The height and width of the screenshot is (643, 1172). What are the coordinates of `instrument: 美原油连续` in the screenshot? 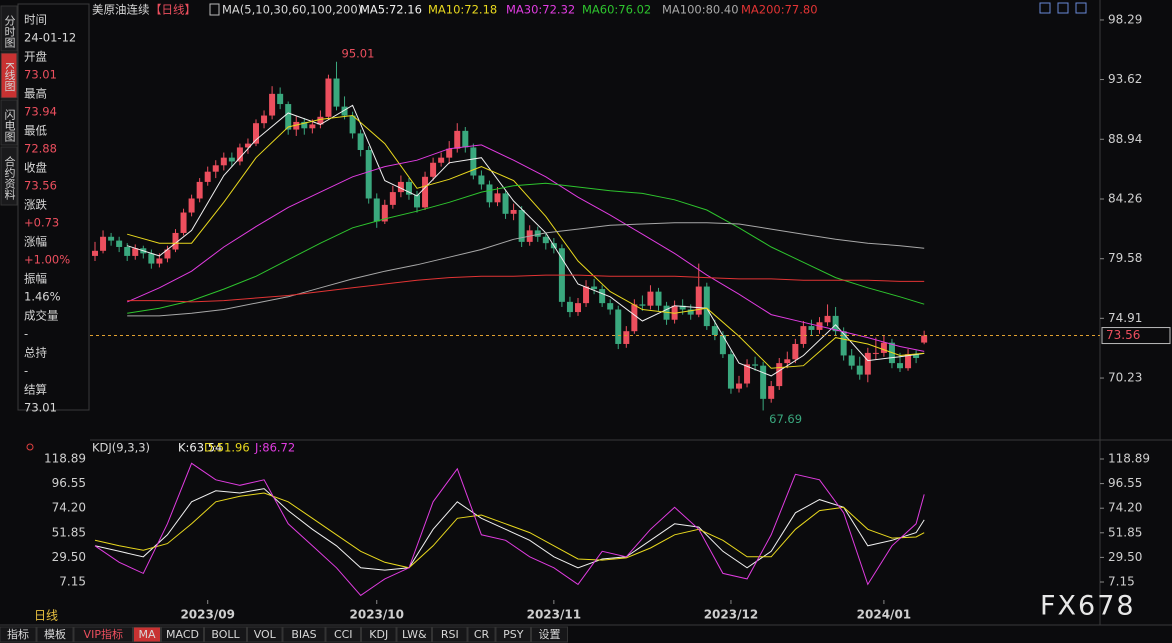 It's located at (121, 10).